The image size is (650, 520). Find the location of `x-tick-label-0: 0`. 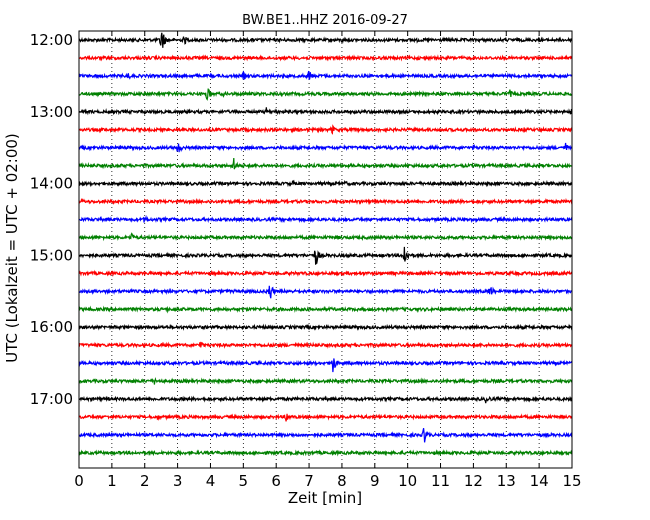

x-tick-label-0: 0 is located at coordinates (79, 481).